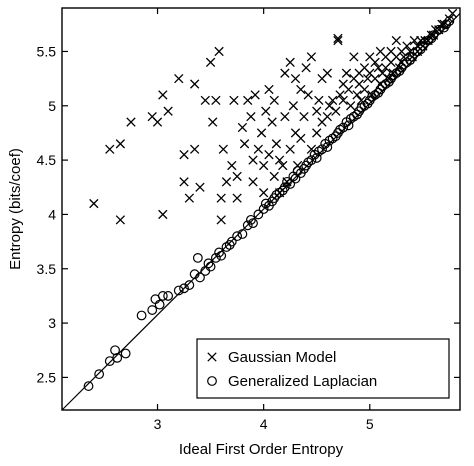 Image resolution: width=474 pixels, height=466 pixels. I want to click on y-tick-label: 4, so click(52, 214).